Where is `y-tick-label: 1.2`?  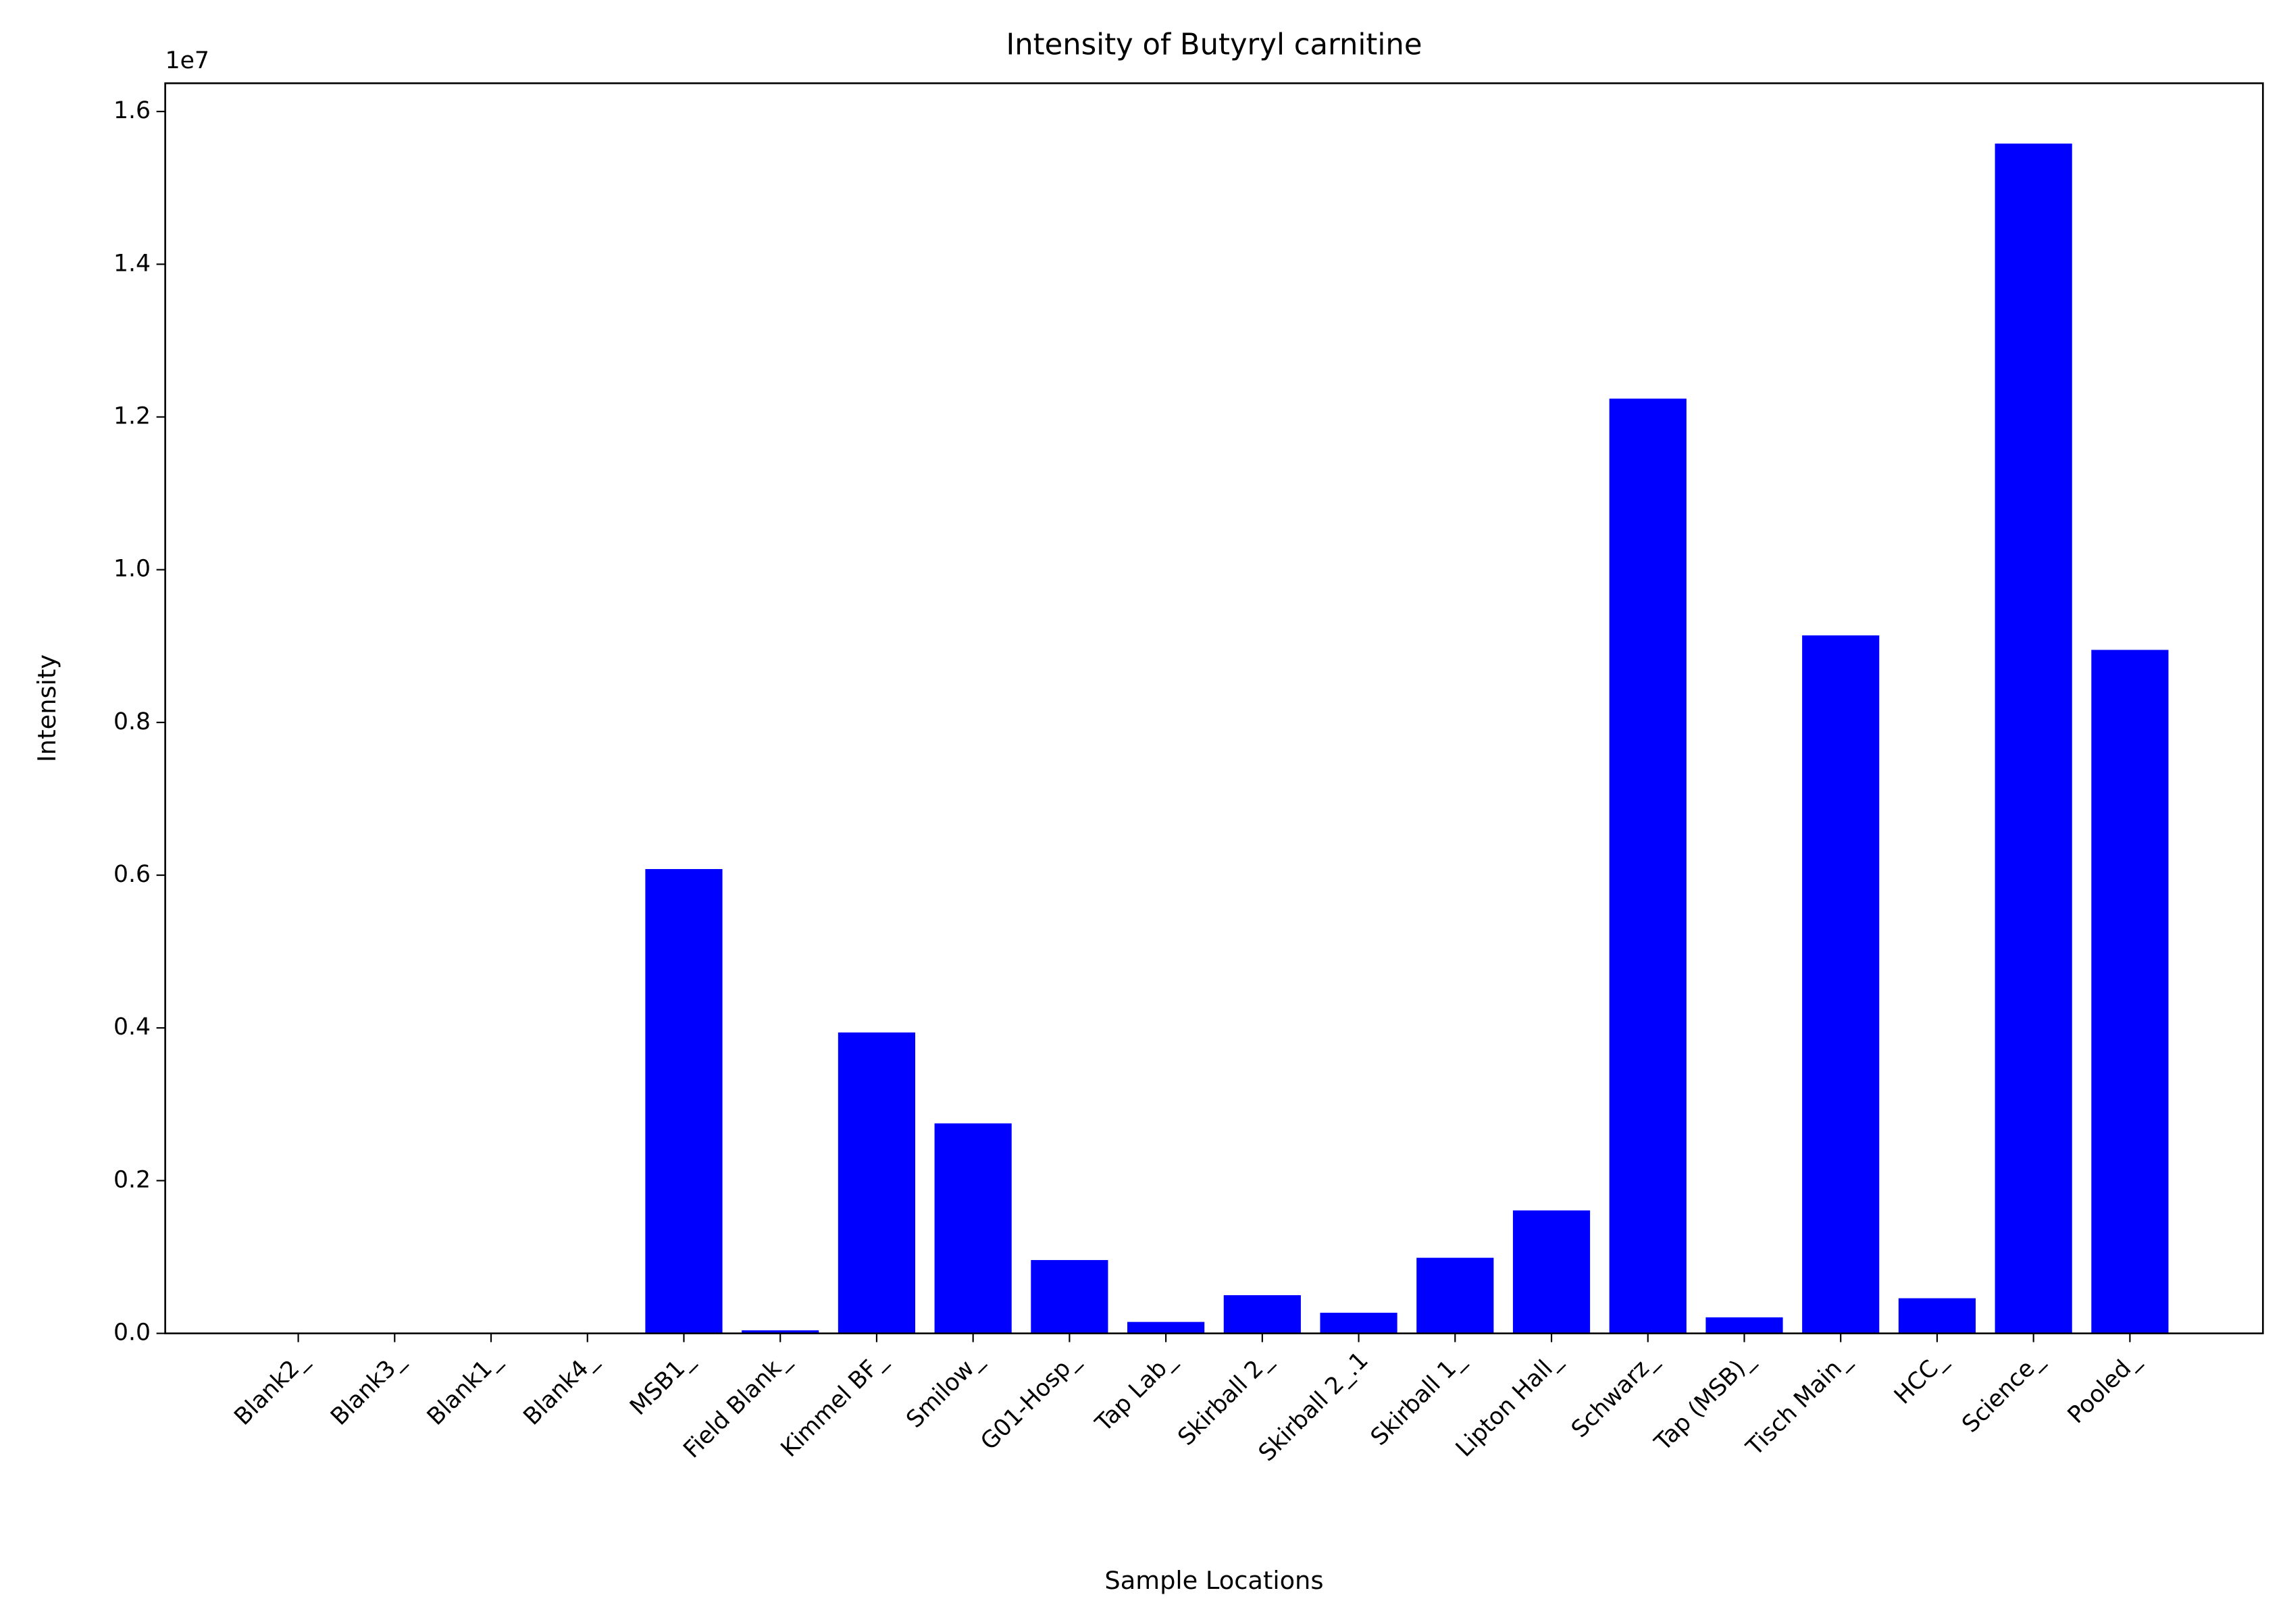
y-tick-label: 1.2 is located at coordinates (132, 415).